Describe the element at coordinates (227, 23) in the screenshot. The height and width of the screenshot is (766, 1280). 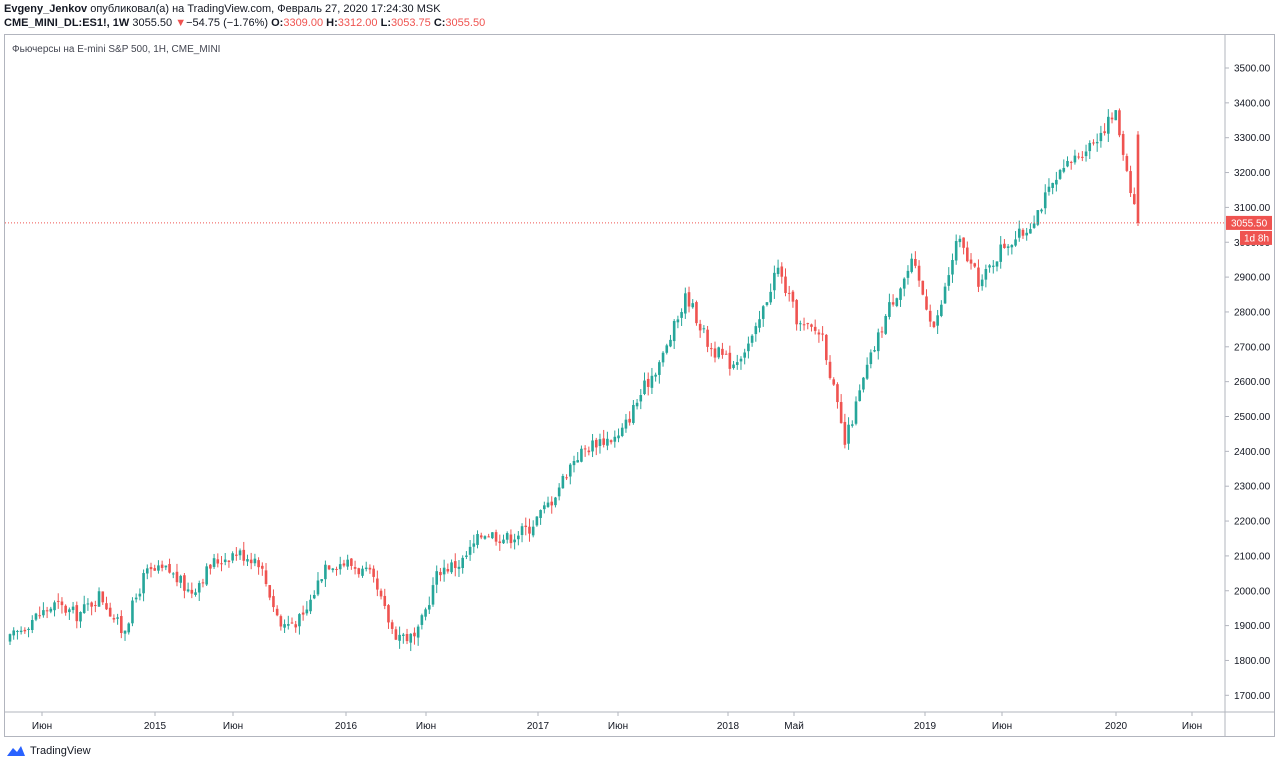
I see `price-change: −54.75 (−1.76%)` at that location.